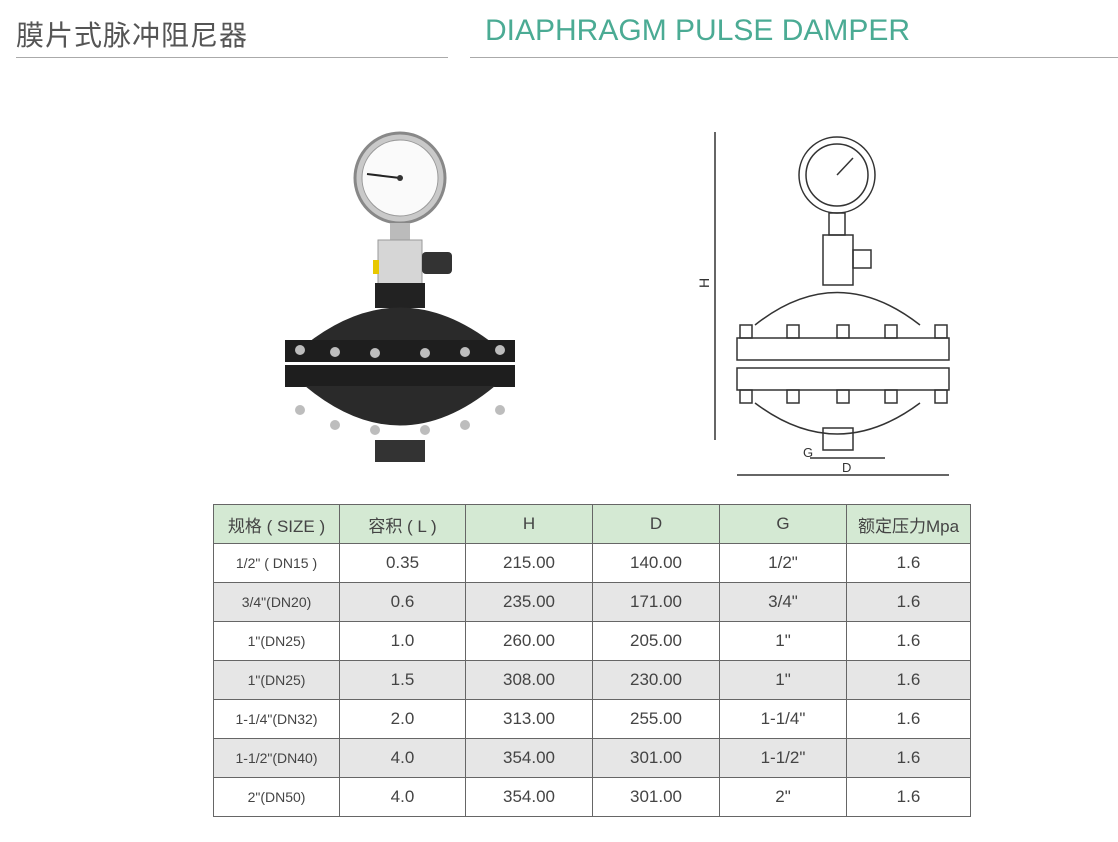 This screenshot has width=1118, height=842. What do you see at coordinates (783, 719) in the screenshot?
I see `cell-g: 1-1/4"` at bounding box center [783, 719].